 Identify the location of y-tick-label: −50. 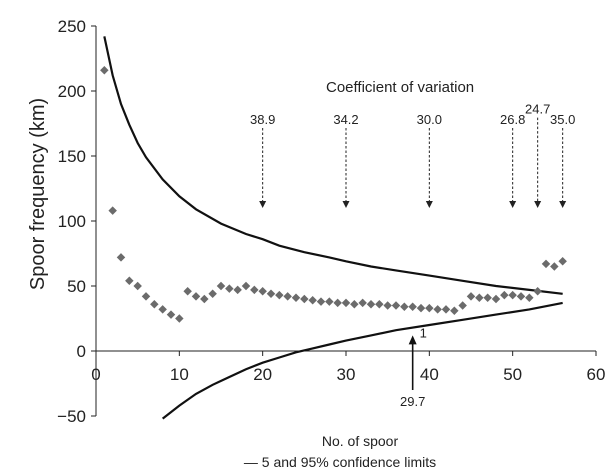
(71, 416).